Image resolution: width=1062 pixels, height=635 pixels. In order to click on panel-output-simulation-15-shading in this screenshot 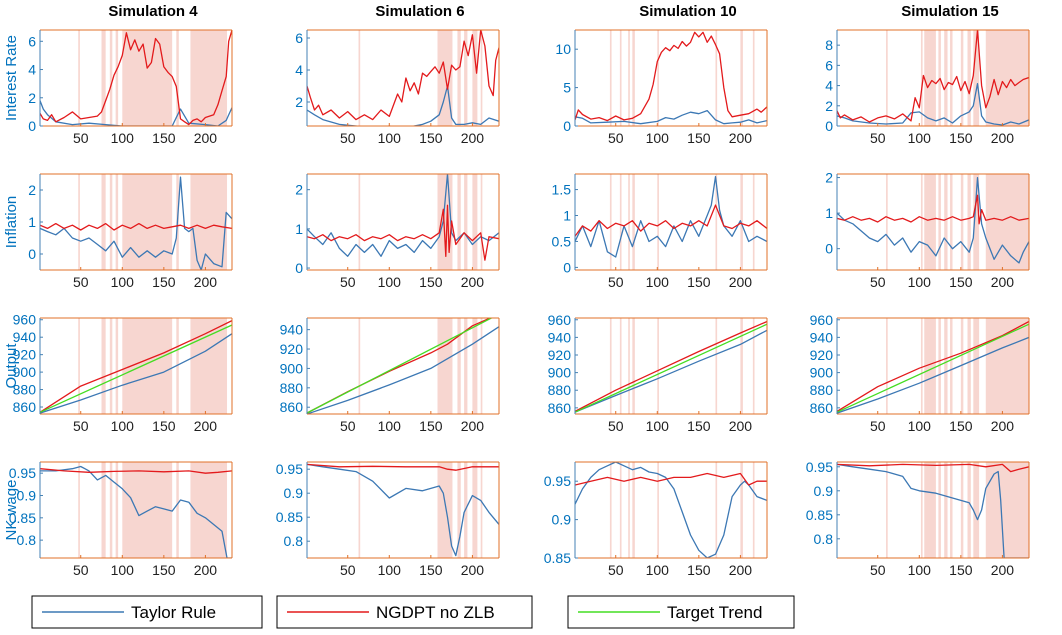, I will do `click(957, 366)`.